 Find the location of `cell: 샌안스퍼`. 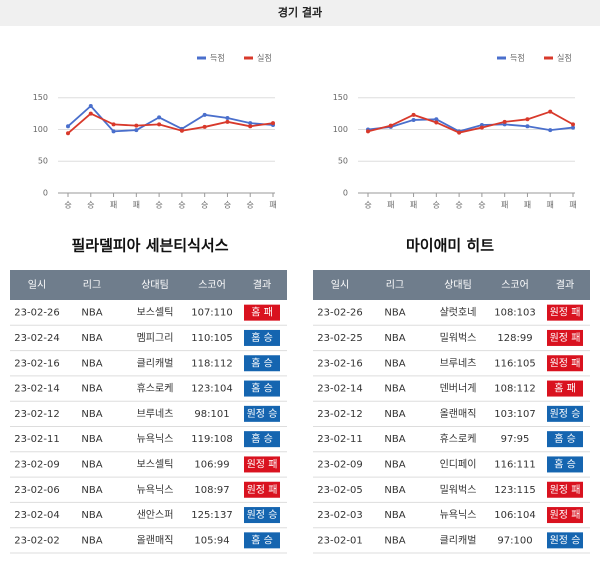

cell: 샌안스퍼 is located at coordinates (155, 515).